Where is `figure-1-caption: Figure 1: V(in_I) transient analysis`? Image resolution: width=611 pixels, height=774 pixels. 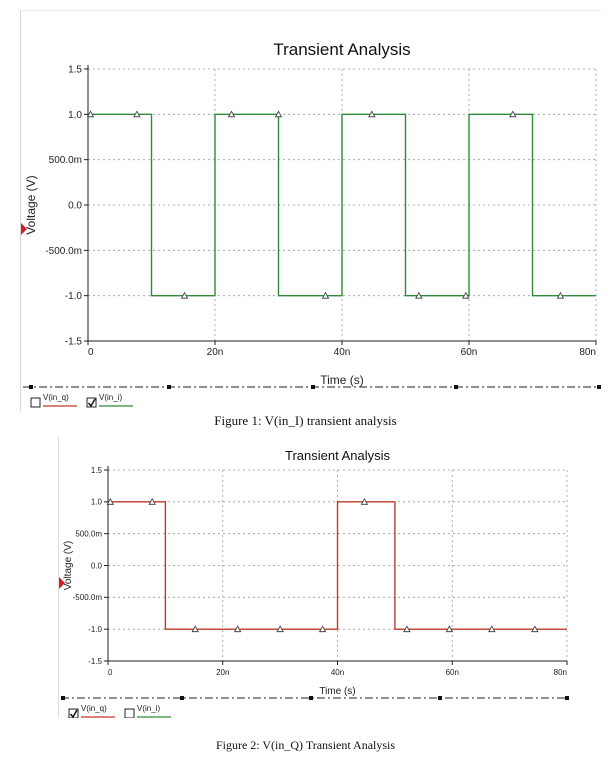
figure-1-caption: Figure 1: V(in_I) transient analysis is located at coordinates (305, 420).